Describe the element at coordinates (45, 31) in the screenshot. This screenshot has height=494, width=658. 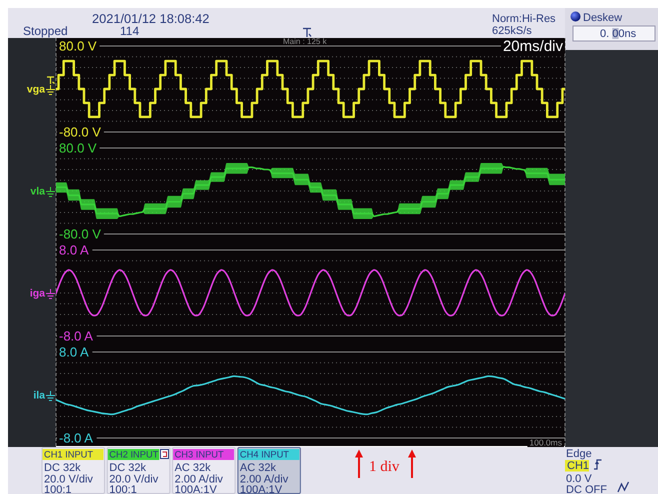
I see `text: Stopped` at that location.